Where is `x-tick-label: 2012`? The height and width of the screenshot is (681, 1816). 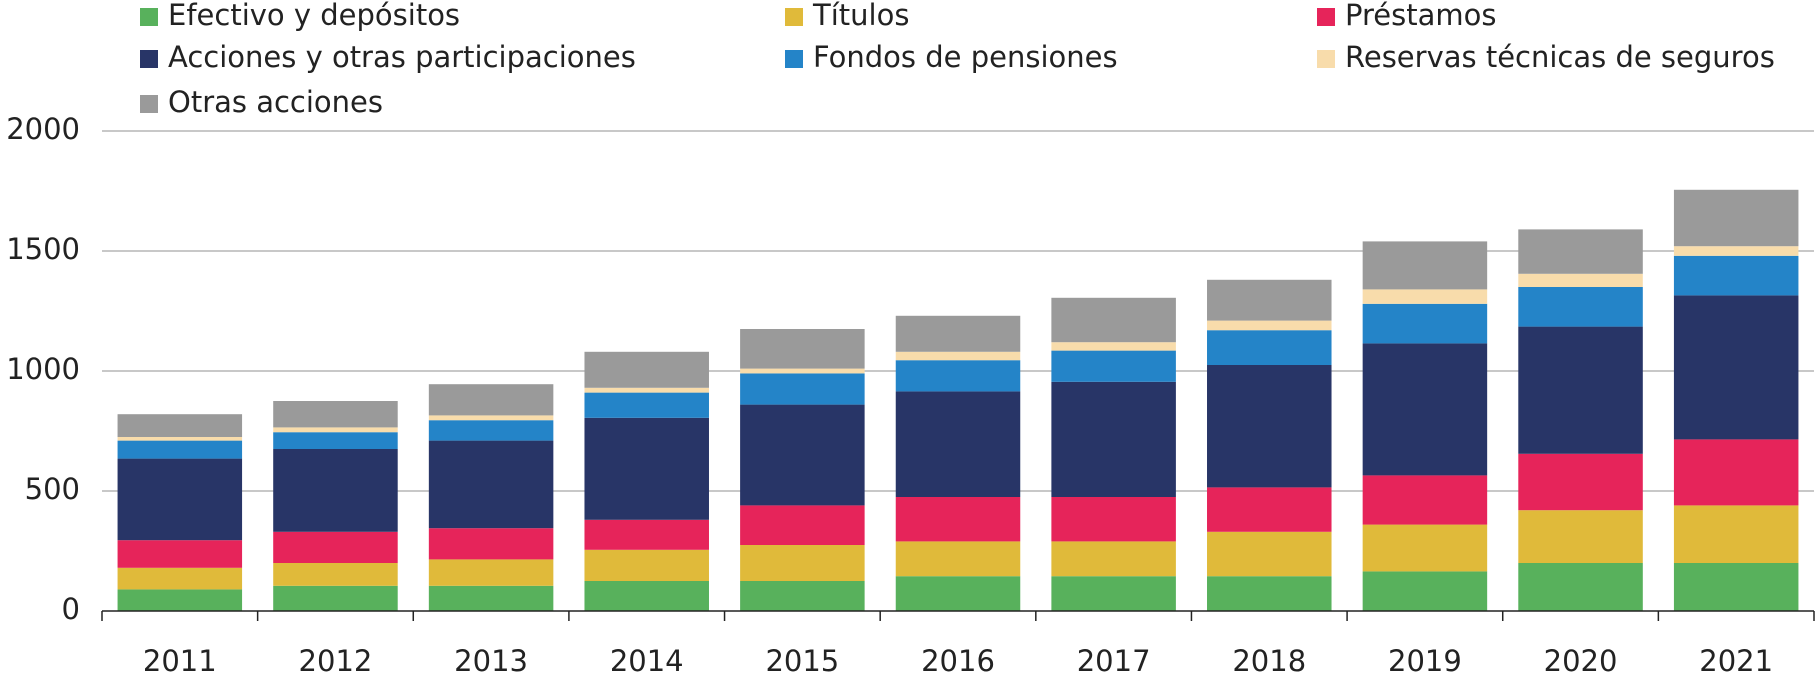
x-tick-label: 2012 is located at coordinates (336, 661).